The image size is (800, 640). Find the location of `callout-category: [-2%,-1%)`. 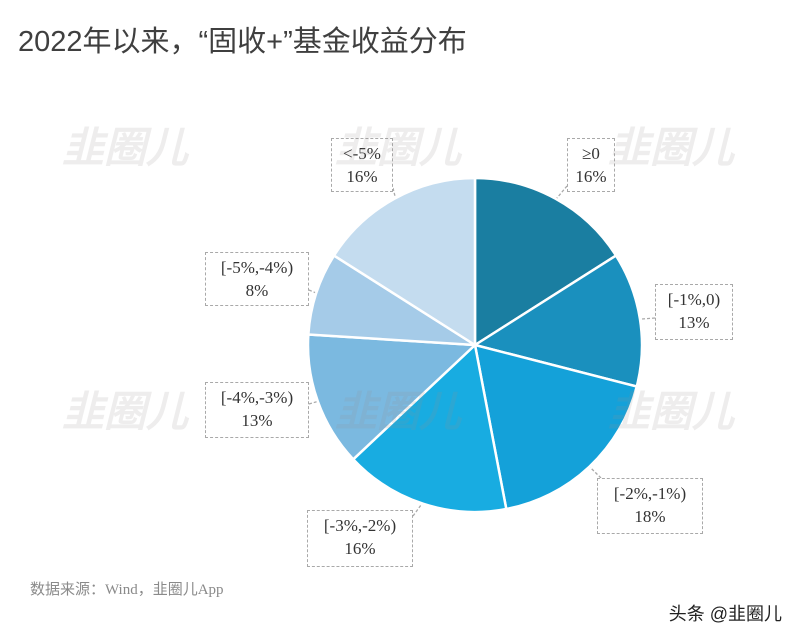

callout-category: [-2%,-1%) is located at coordinates (650, 493).